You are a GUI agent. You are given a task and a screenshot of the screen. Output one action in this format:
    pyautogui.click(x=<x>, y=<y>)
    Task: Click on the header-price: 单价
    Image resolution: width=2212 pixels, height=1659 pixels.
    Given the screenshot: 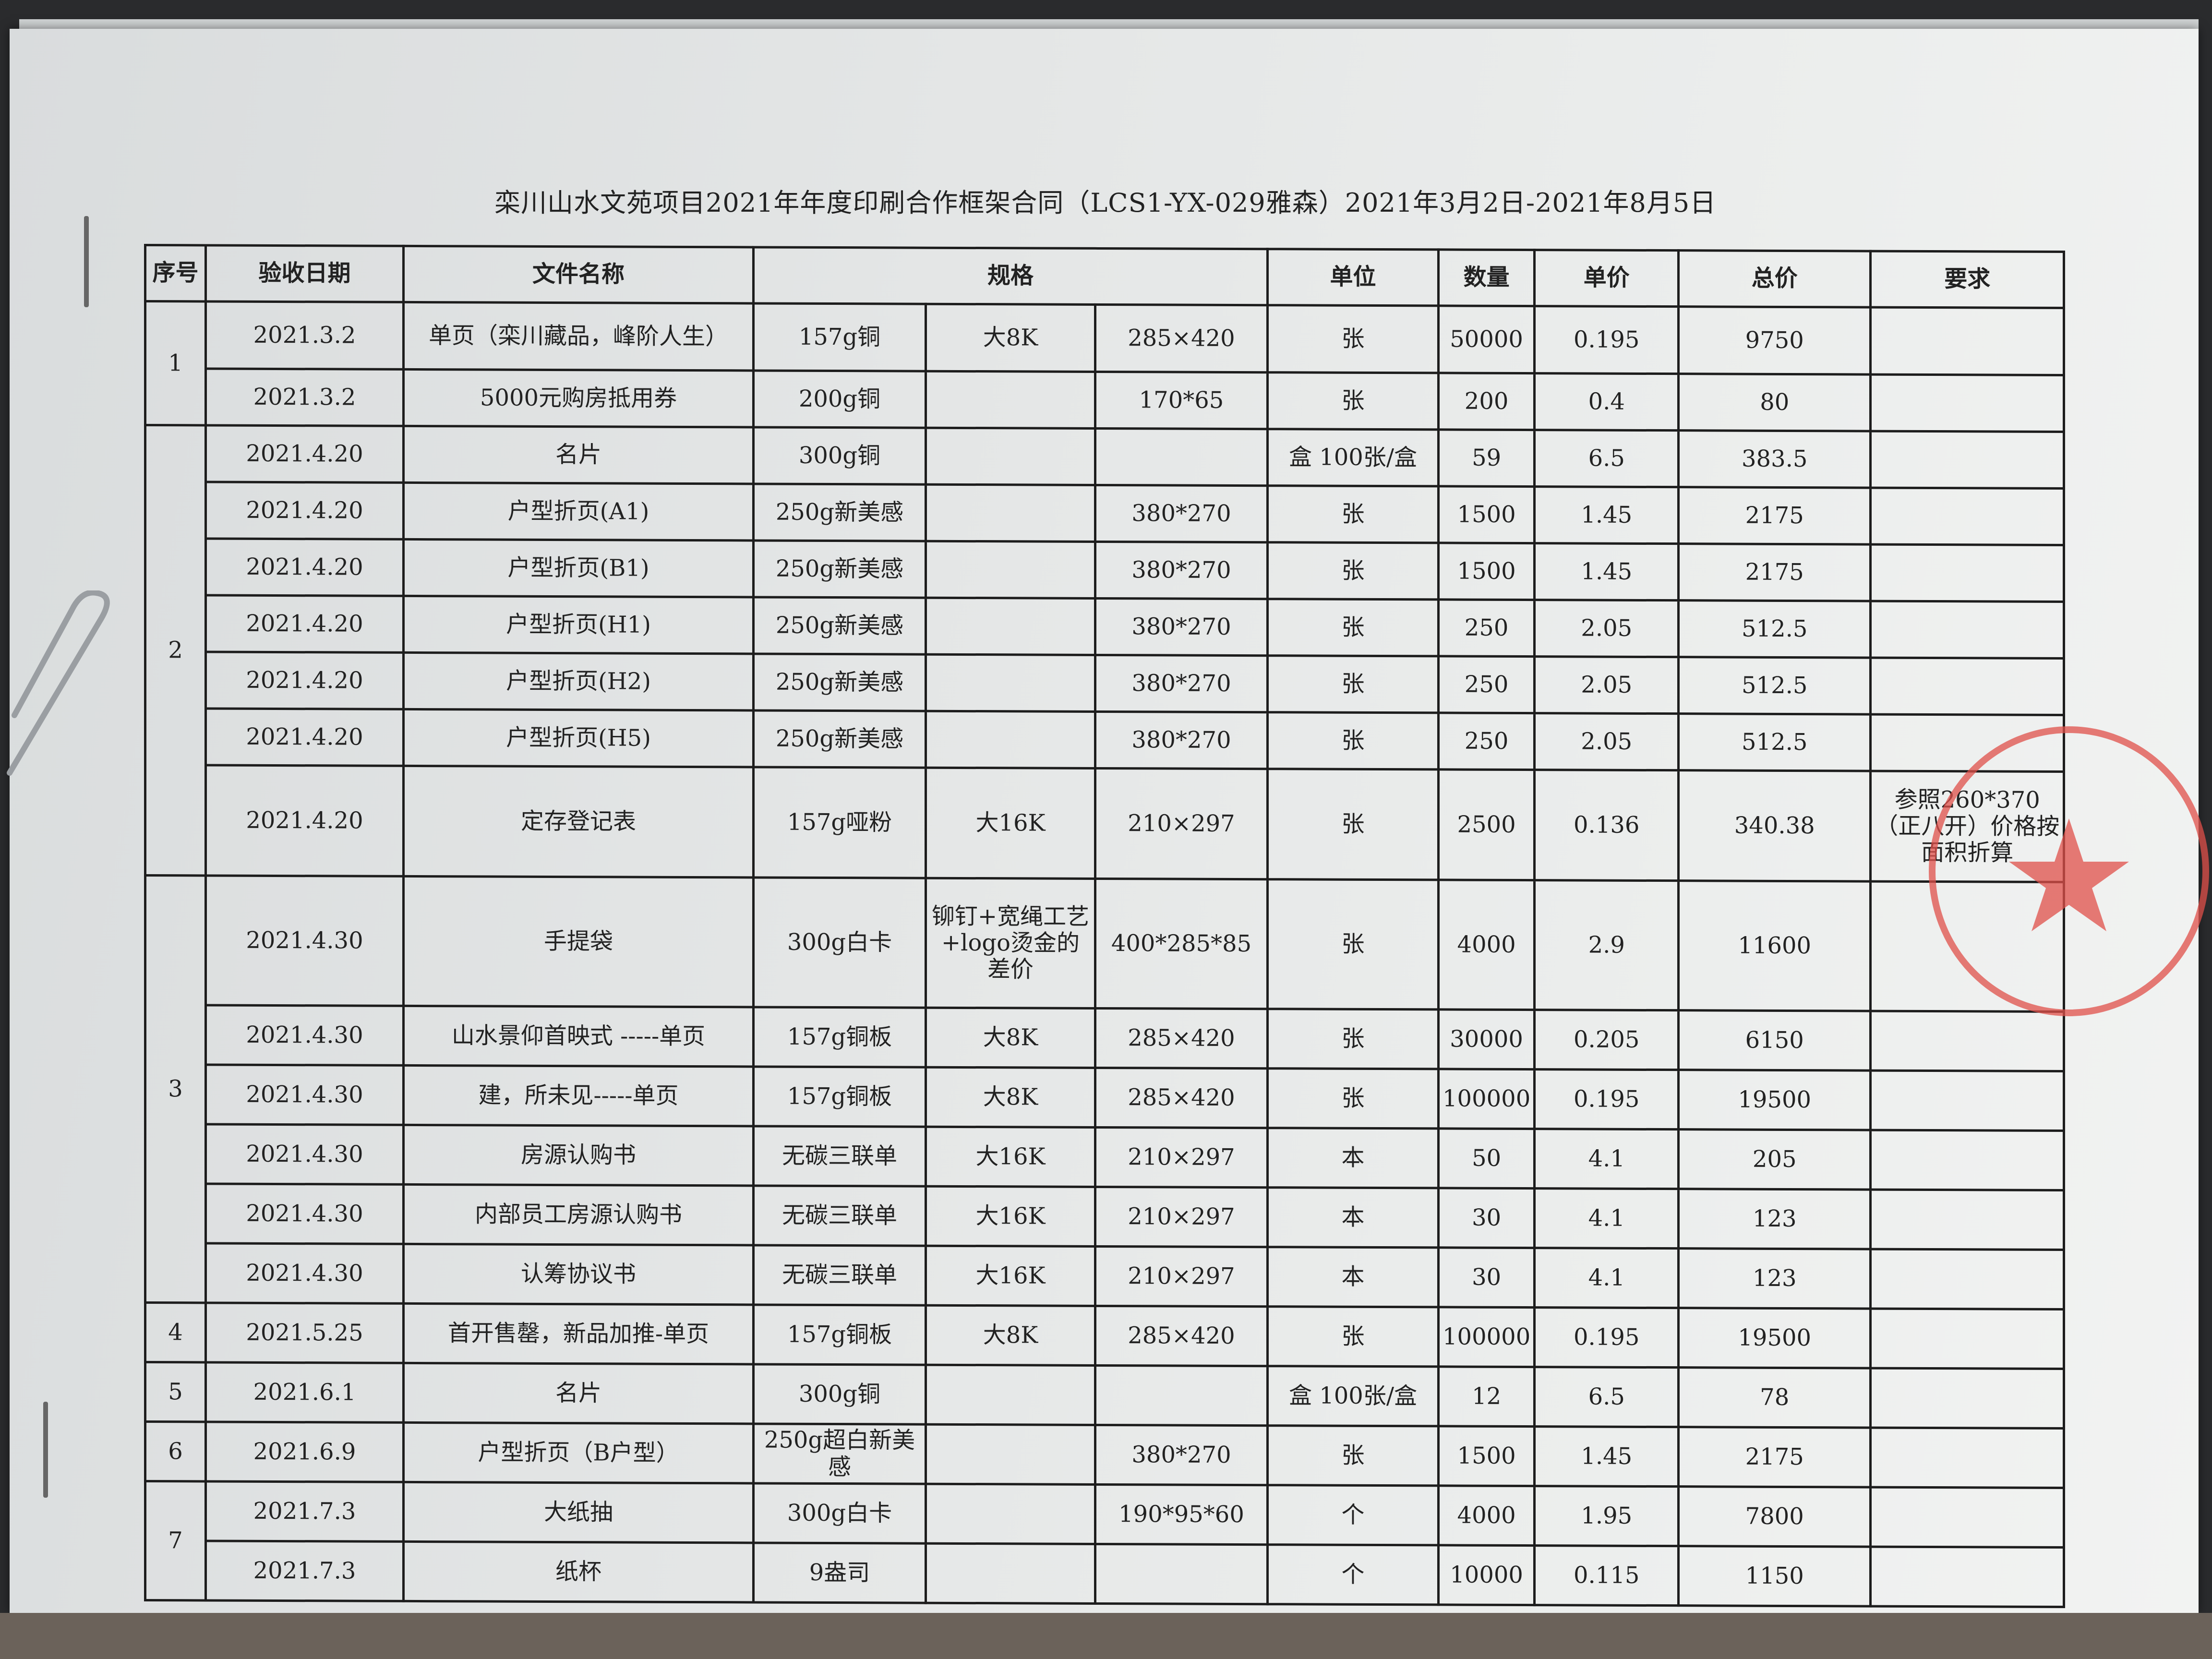 What is the action you would take?
    pyautogui.click(x=1606, y=278)
    